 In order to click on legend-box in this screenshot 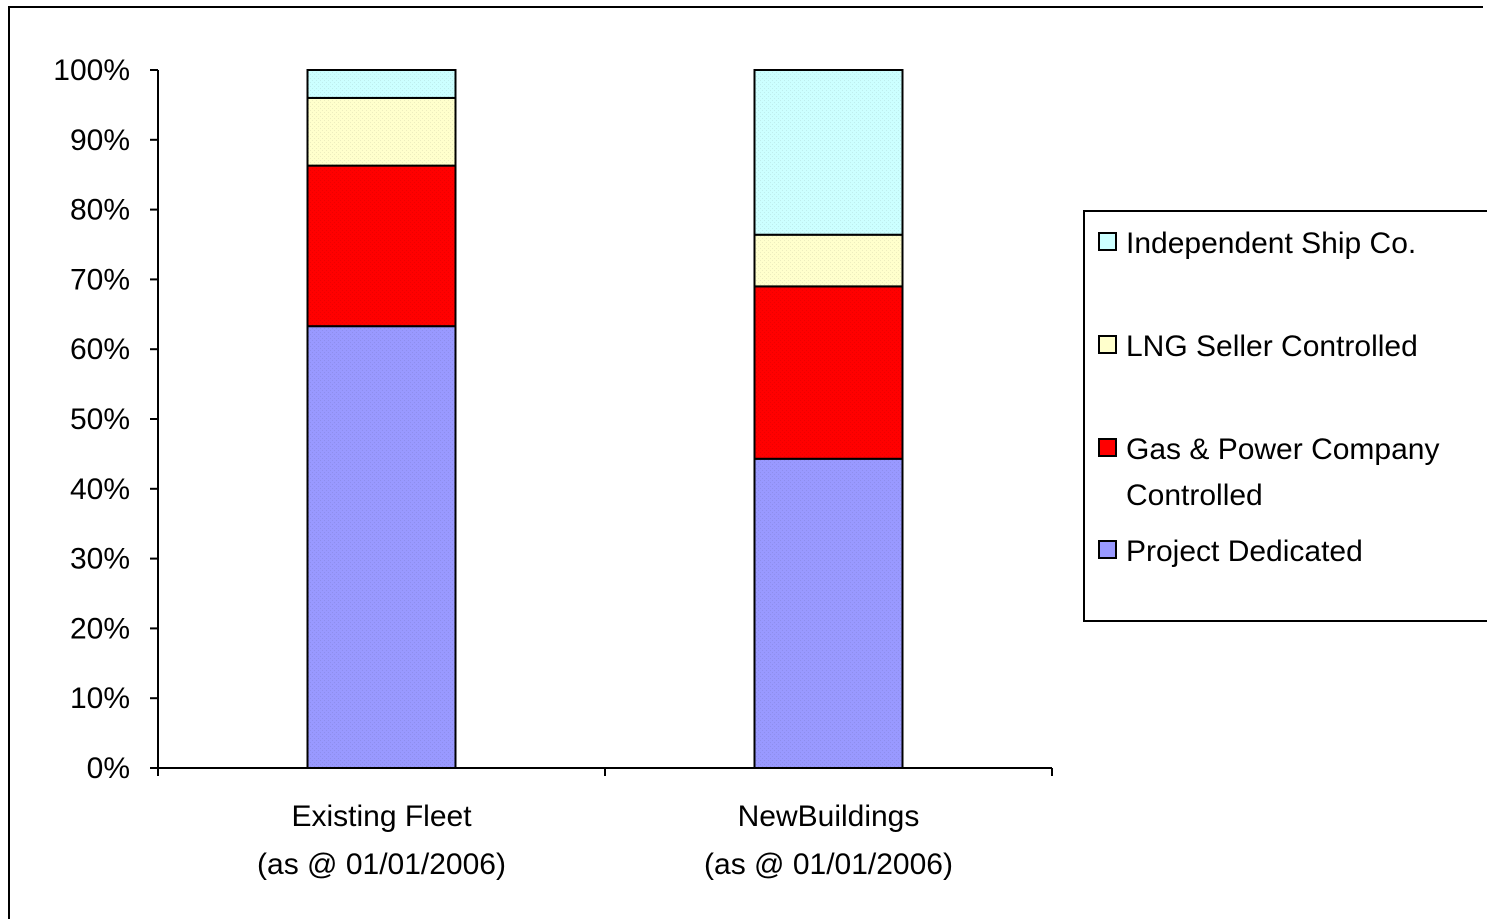, I will do `click(1285, 416)`.